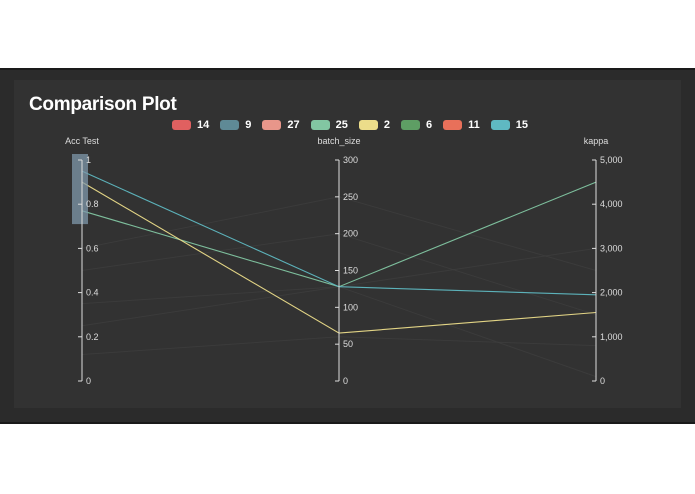 This screenshot has height=494, width=695. What do you see at coordinates (338, 141) in the screenshot?
I see `axis-title: batch_size` at bounding box center [338, 141].